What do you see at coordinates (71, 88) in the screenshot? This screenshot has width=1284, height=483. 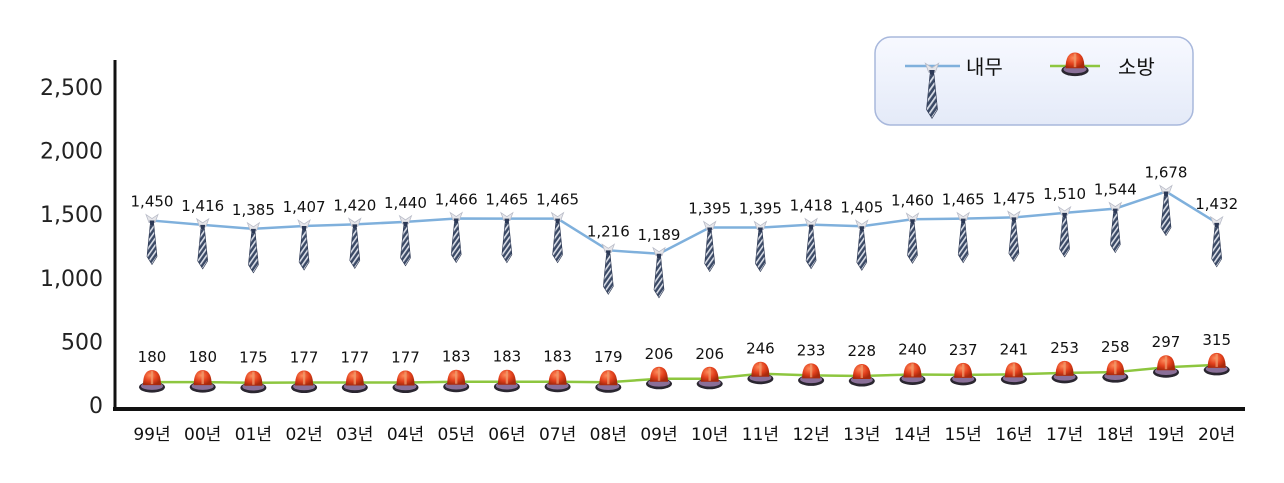 I see `y-tick-label: 2,500` at bounding box center [71, 88].